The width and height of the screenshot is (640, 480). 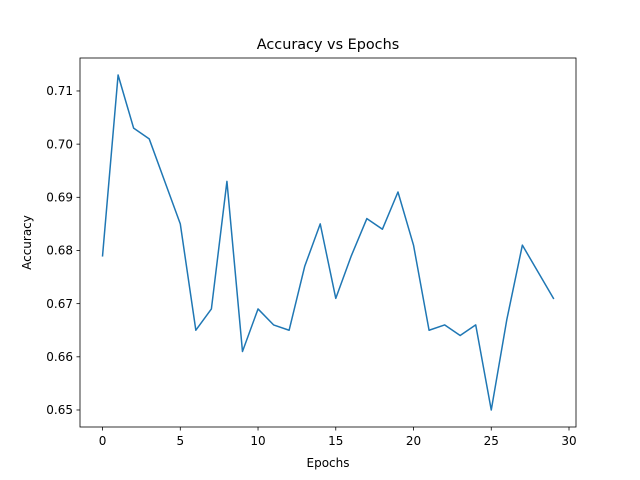 I want to click on y-tick-label: 0.69, so click(x=59, y=198).